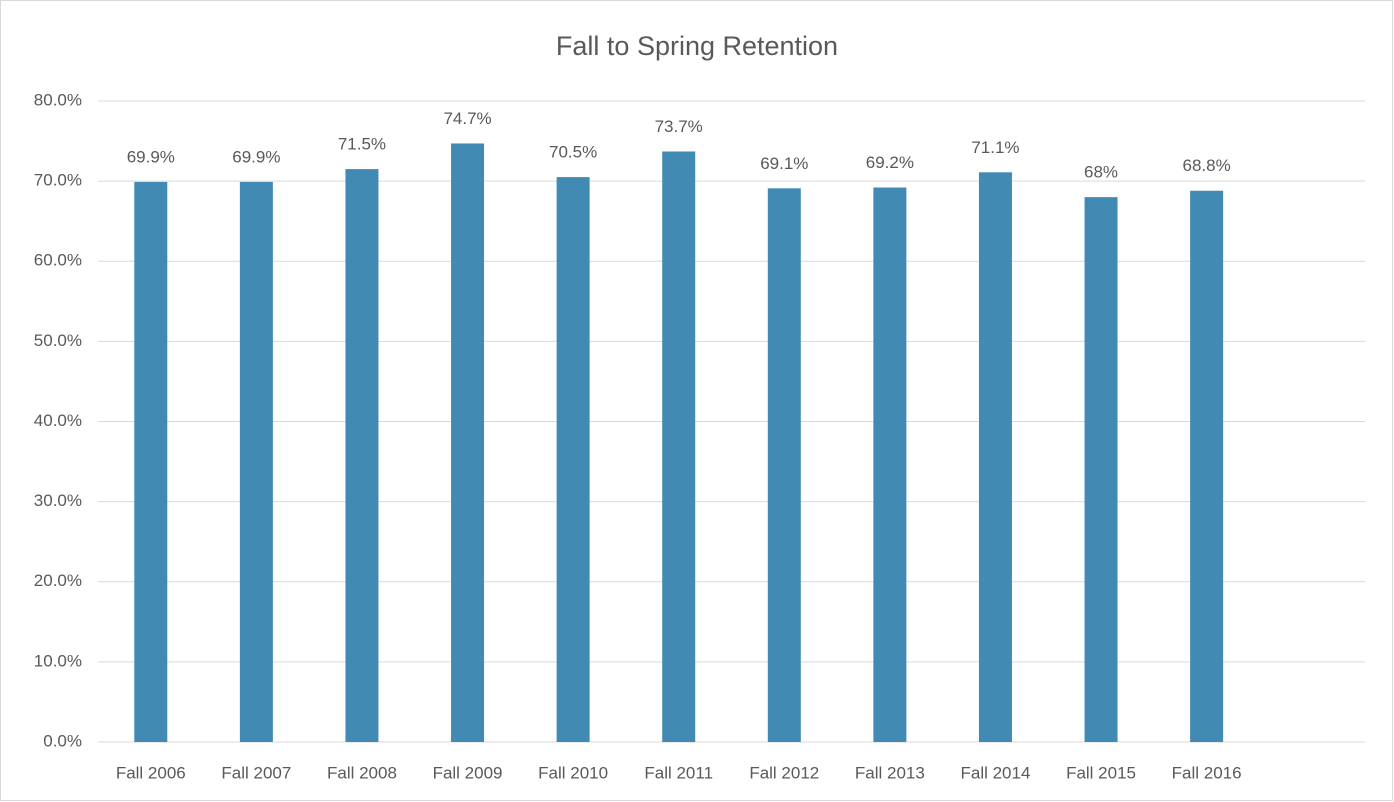 The image size is (1394, 802). What do you see at coordinates (995, 147) in the screenshot?
I see `value-label: 71.1%` at bounding box center [995, 147].